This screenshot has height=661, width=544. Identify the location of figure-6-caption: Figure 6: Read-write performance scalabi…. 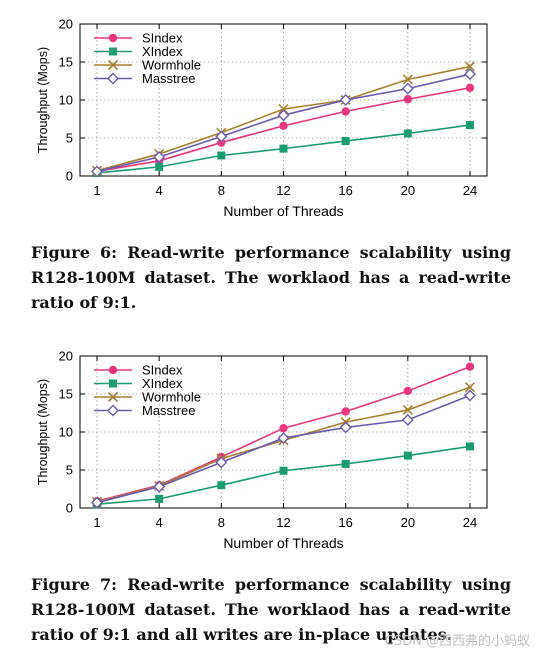
(271, 277).